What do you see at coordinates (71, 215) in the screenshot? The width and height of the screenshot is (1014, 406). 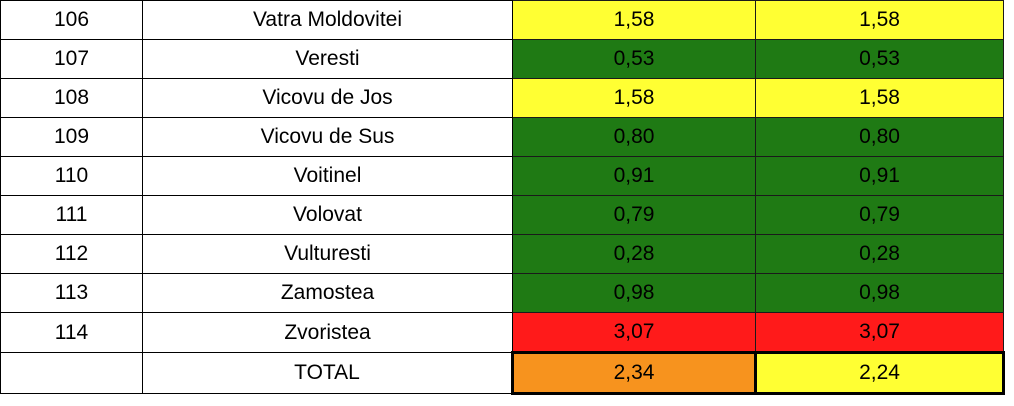 I see `row-number-cell: 111` at bounding box center [71, 215].